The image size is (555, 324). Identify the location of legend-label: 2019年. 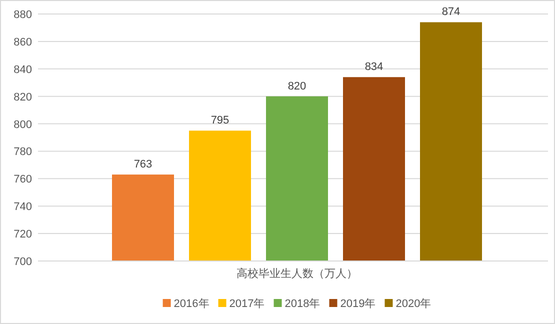
(358, 304).